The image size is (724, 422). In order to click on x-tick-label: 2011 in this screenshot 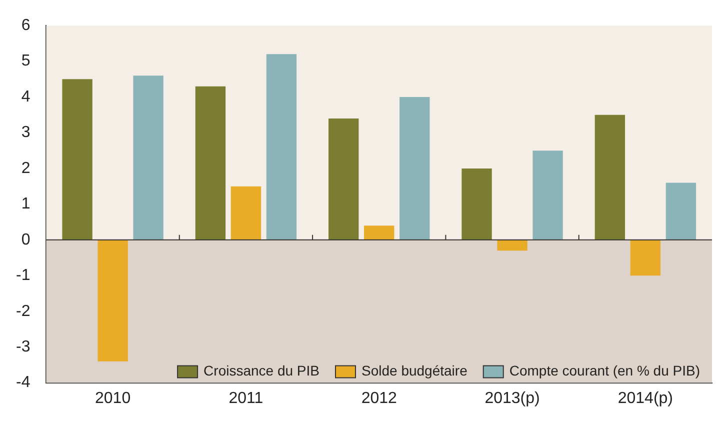, I will do `click(246, 398)`.